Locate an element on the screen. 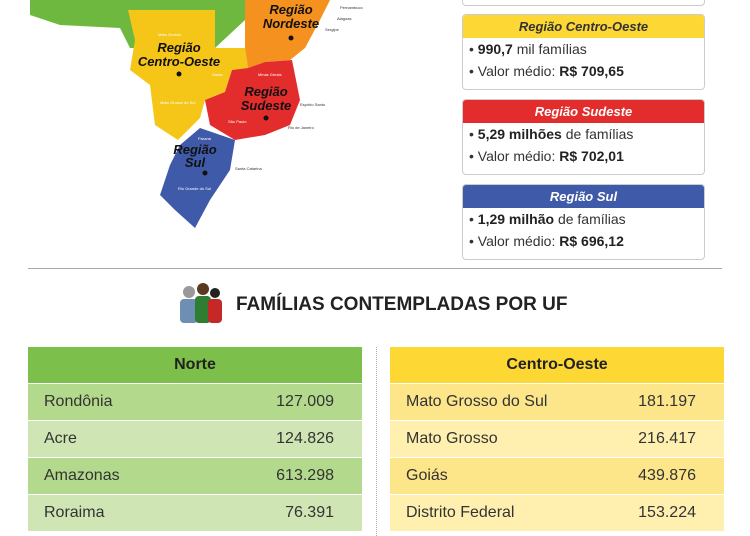 This screenshot has height=536, width=750. state-label: Mato Grosso do Sul is located at coordinates (177, 102).